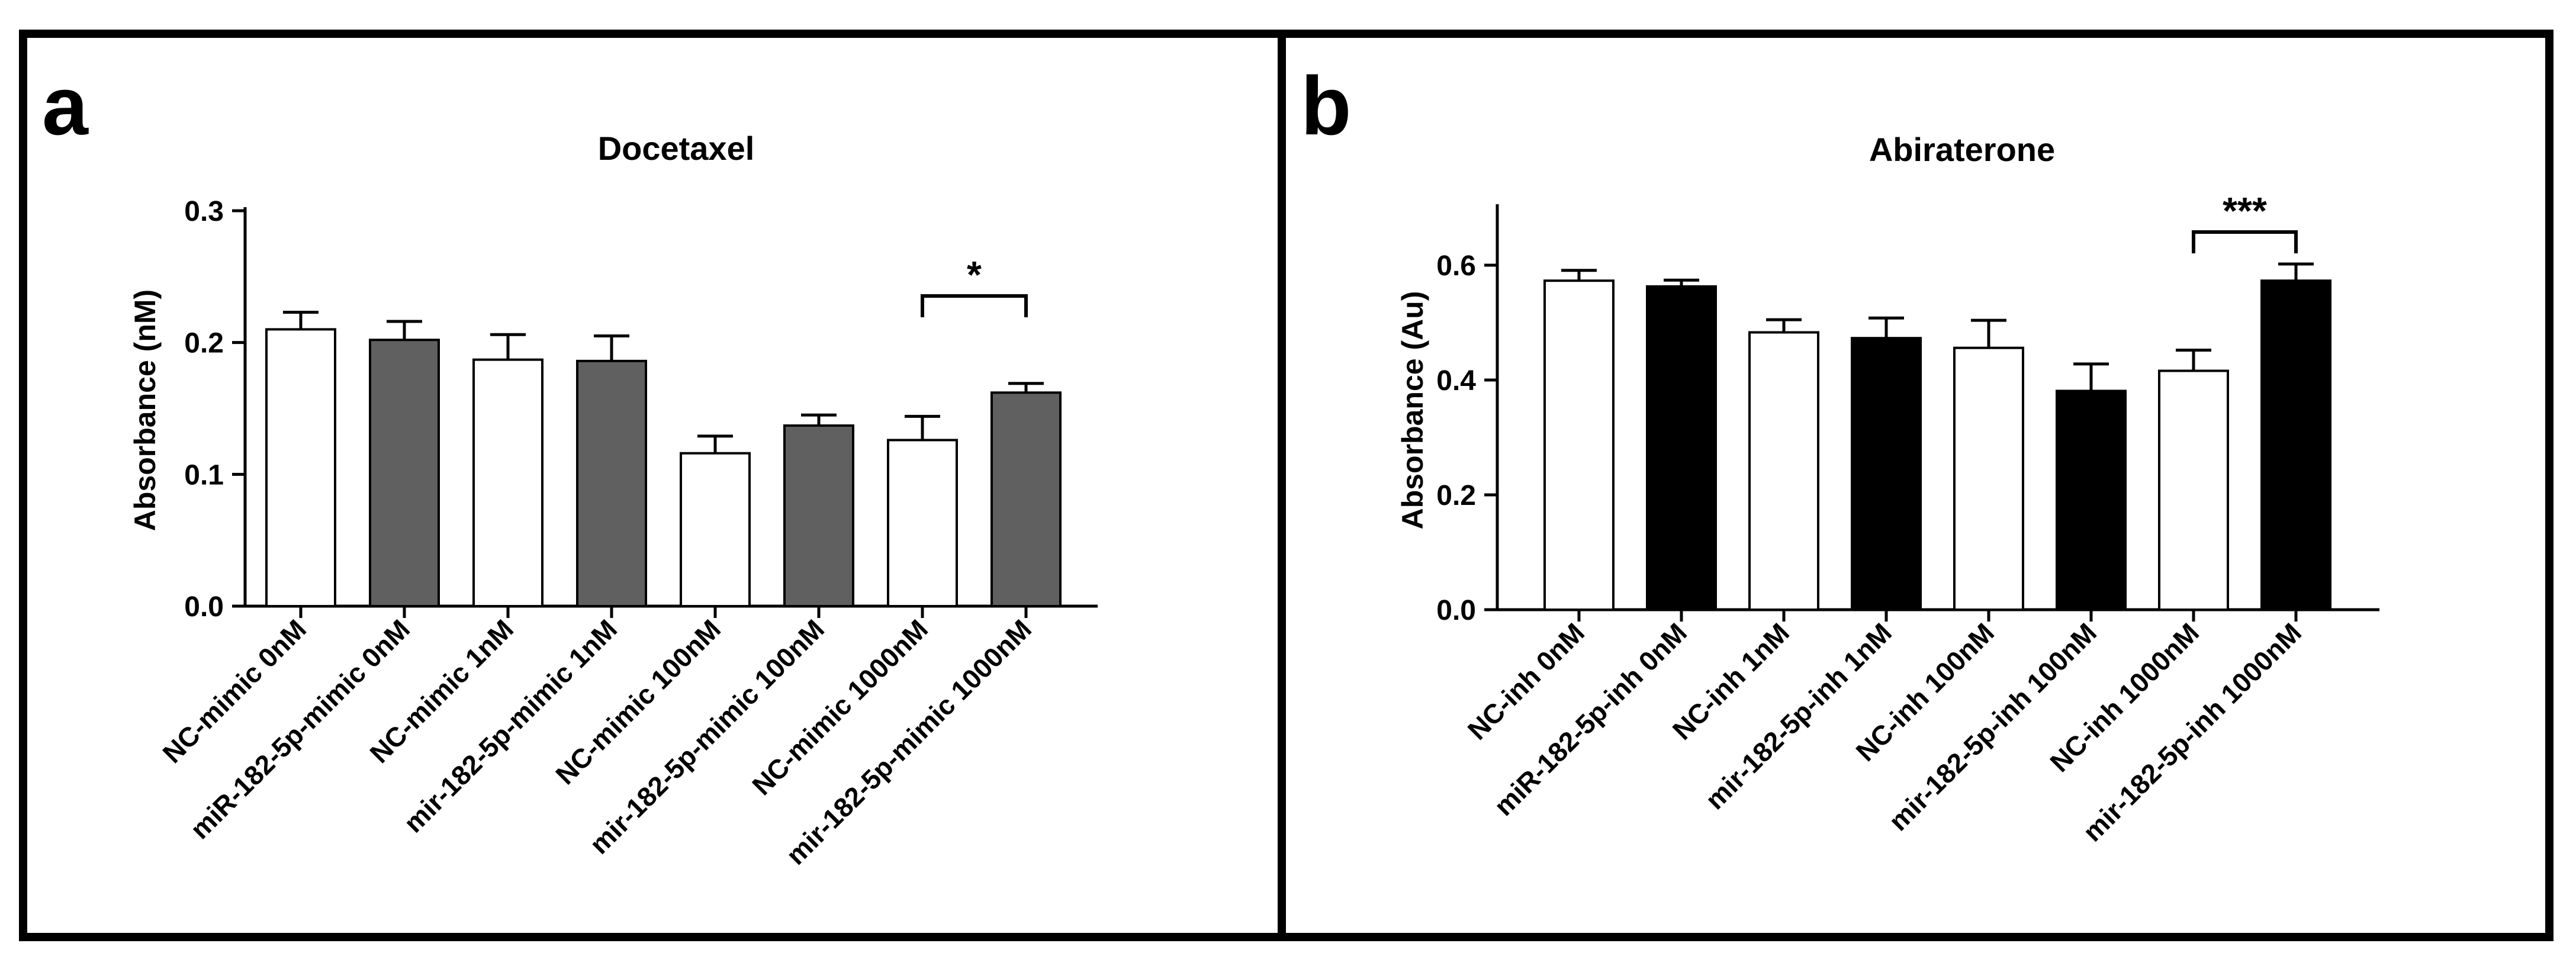 Image resolution: width=2576 pixels, height=969 pixels. Describe the element at coordinates (511, 725) in the screenshot. I see `x-tick-label: mir-182-5p-mimic 1nM` at that location.